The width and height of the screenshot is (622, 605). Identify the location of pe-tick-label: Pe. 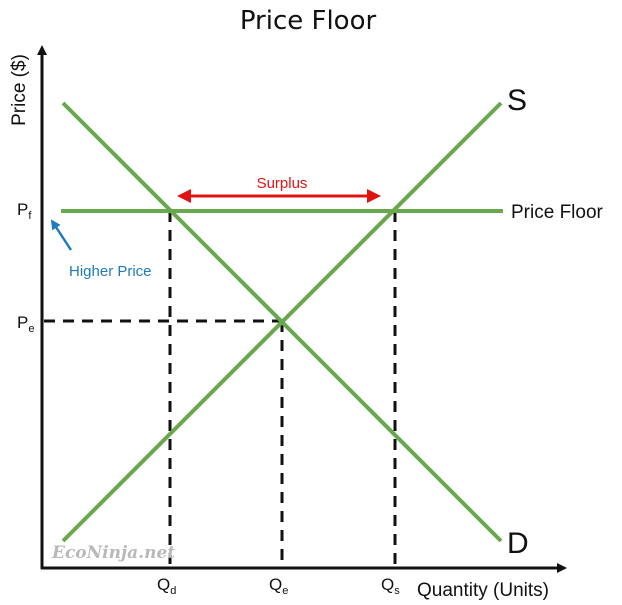
(25, 324).